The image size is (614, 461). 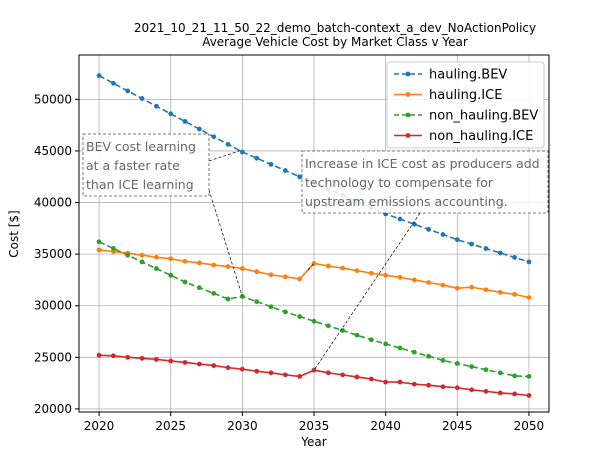 What do you see at coordinates (529, 426) in the screenshot?
I see `x-tick-label: 2050` at bounding box center [529, 426].